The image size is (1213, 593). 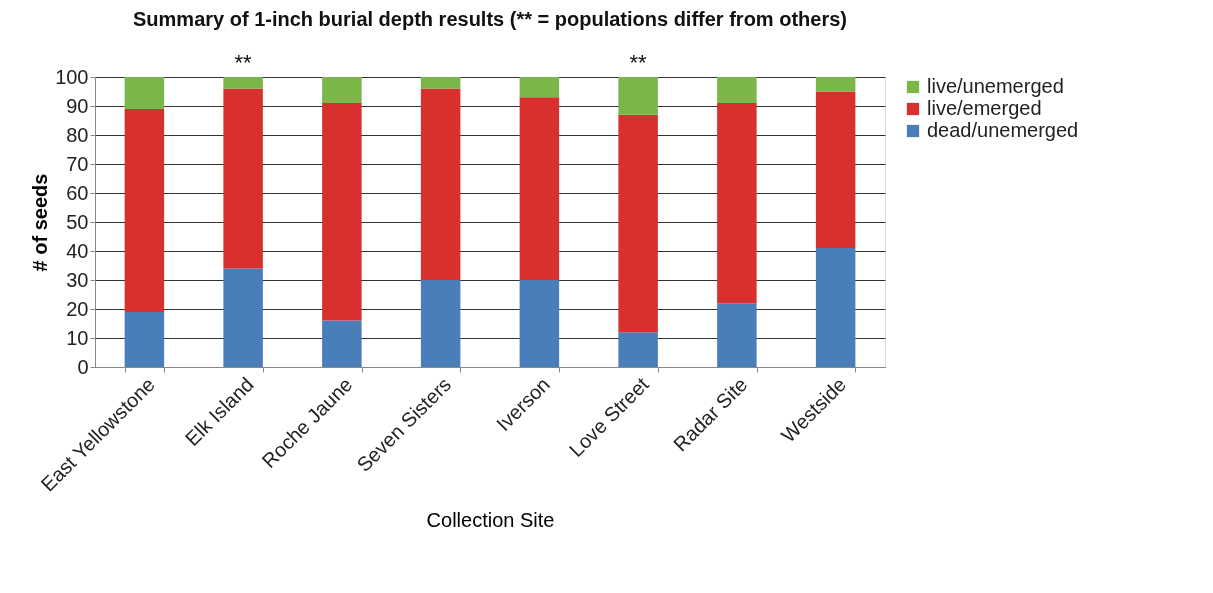 I want to click on y-tick-label: 30, so click(x=77, y=279).